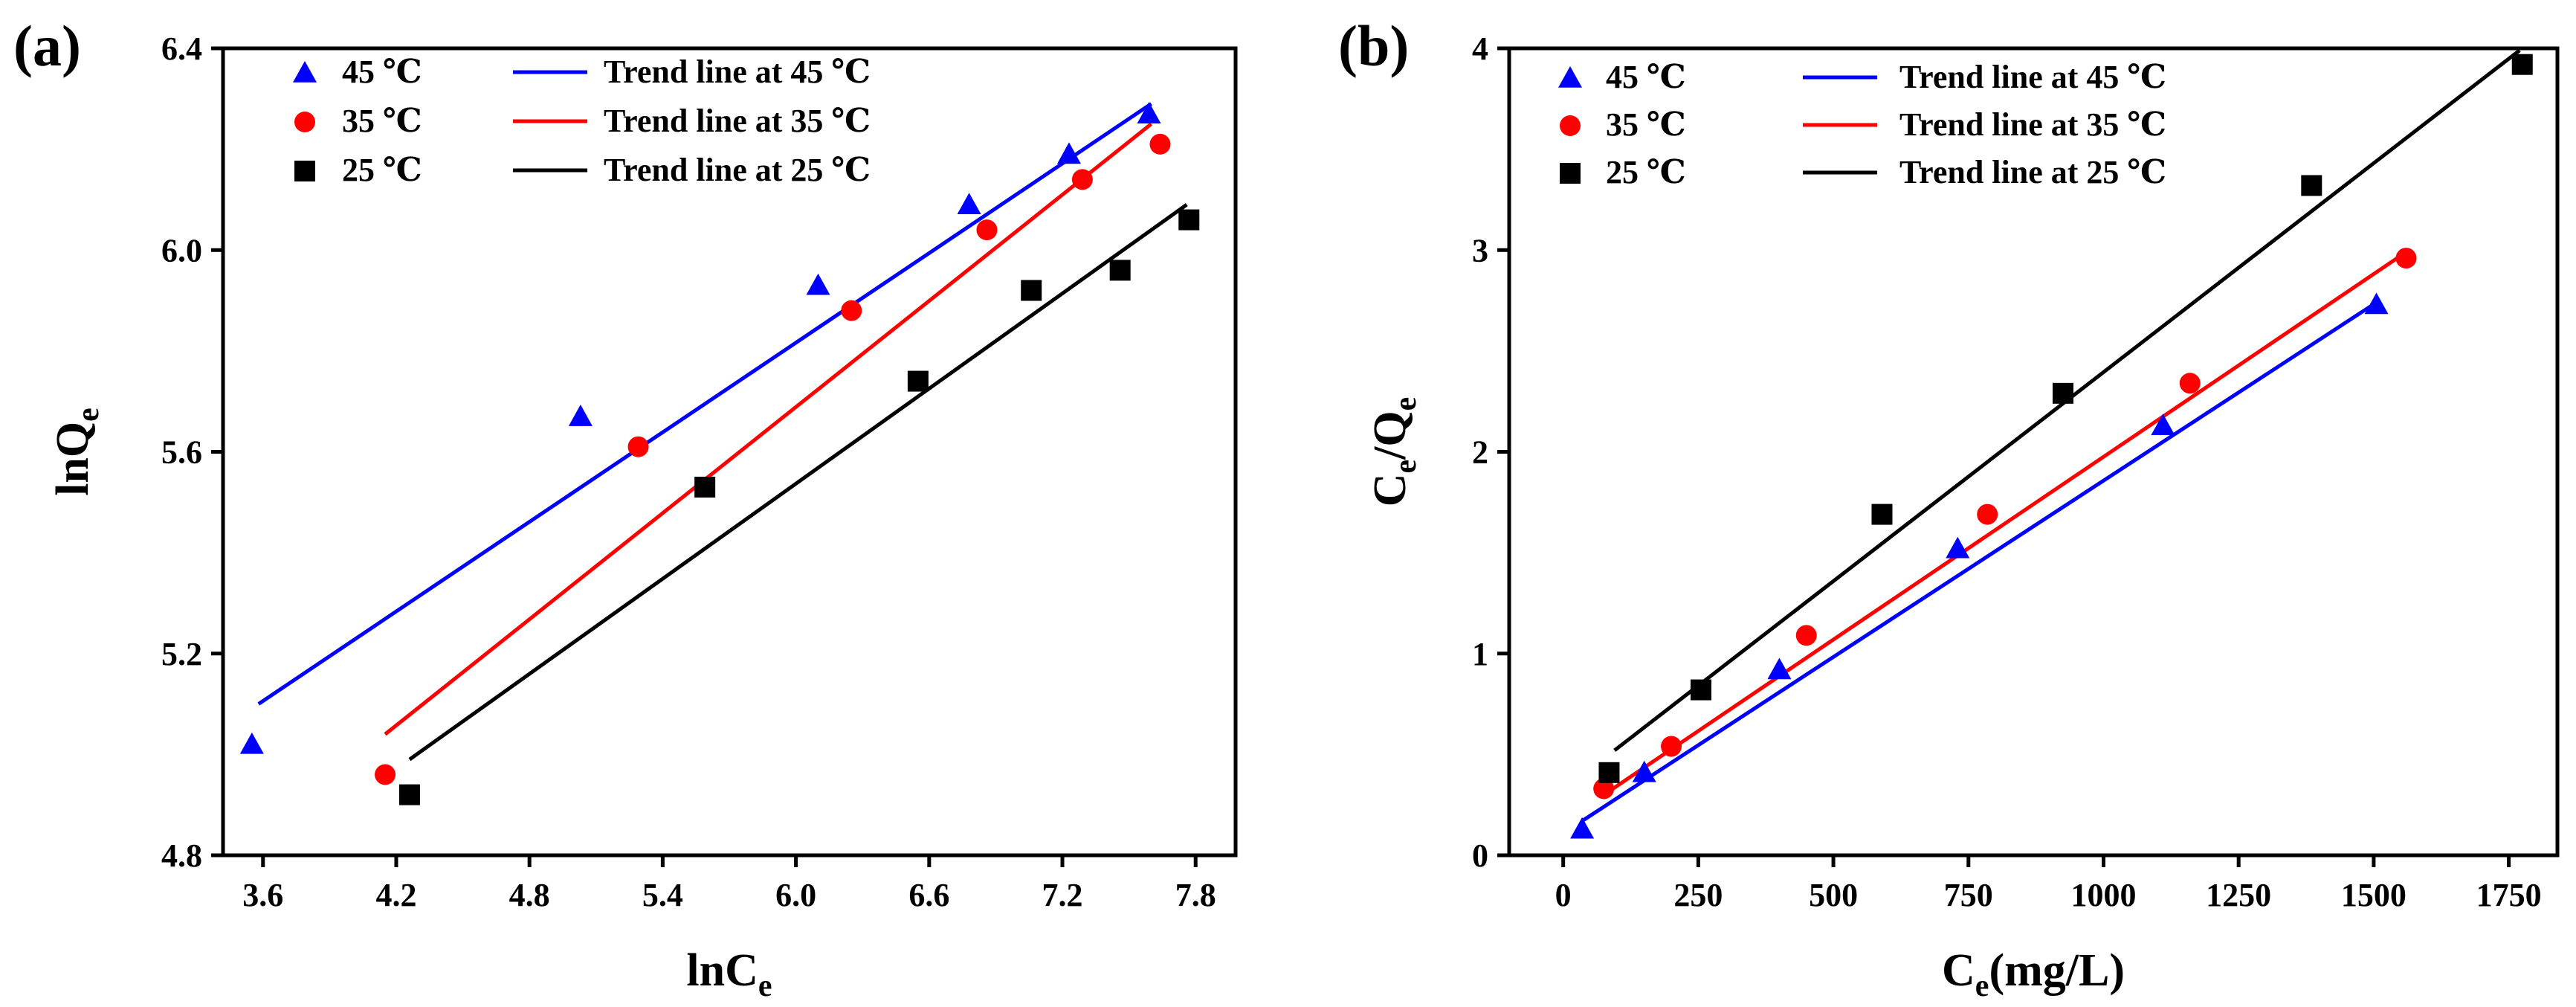  I want to click on panel-b-x-tick-label: 250, so click(1698, 895).